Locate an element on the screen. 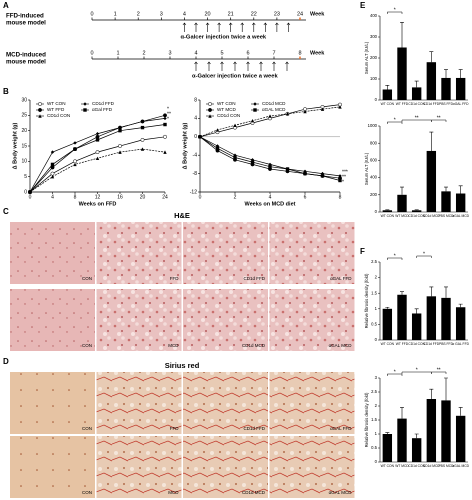  y-tick-label: 200 is located at coordinates (374, 194).